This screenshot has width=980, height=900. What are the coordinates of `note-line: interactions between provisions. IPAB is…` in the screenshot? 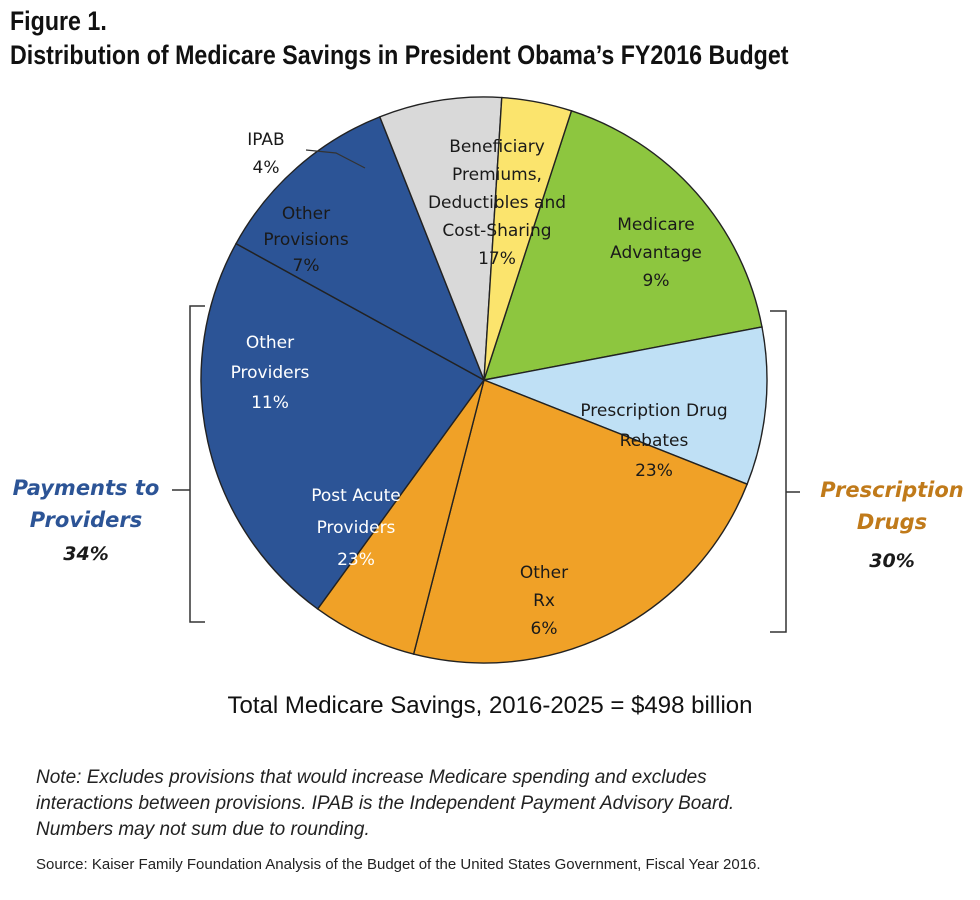 It's located at (385, 803).